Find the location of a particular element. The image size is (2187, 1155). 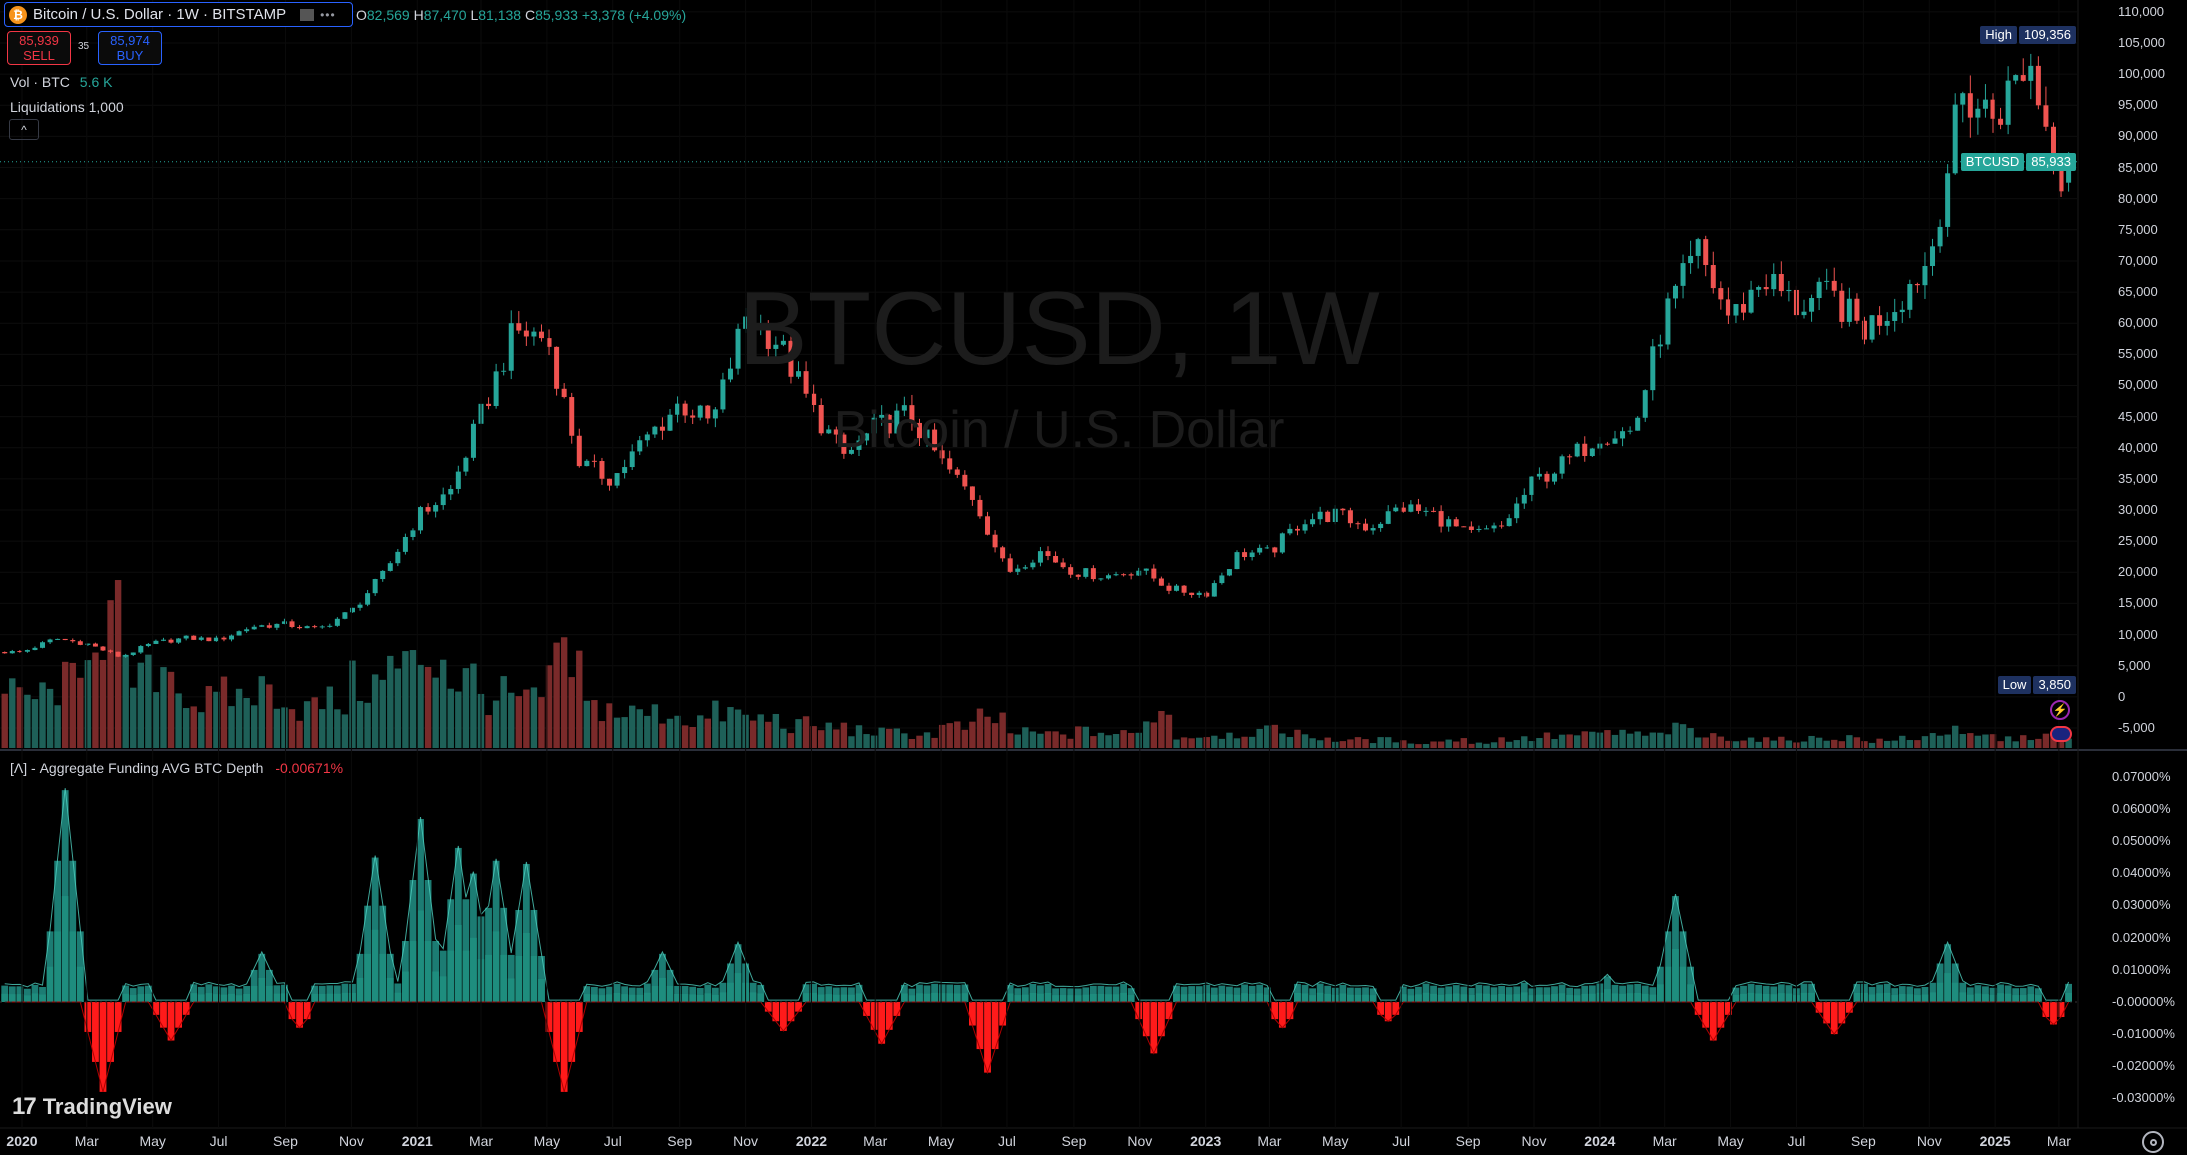

symbol-title: Bitcoin / U.S. Dollar · 1W · BITSTAMP is located at coordinates (160, 14).